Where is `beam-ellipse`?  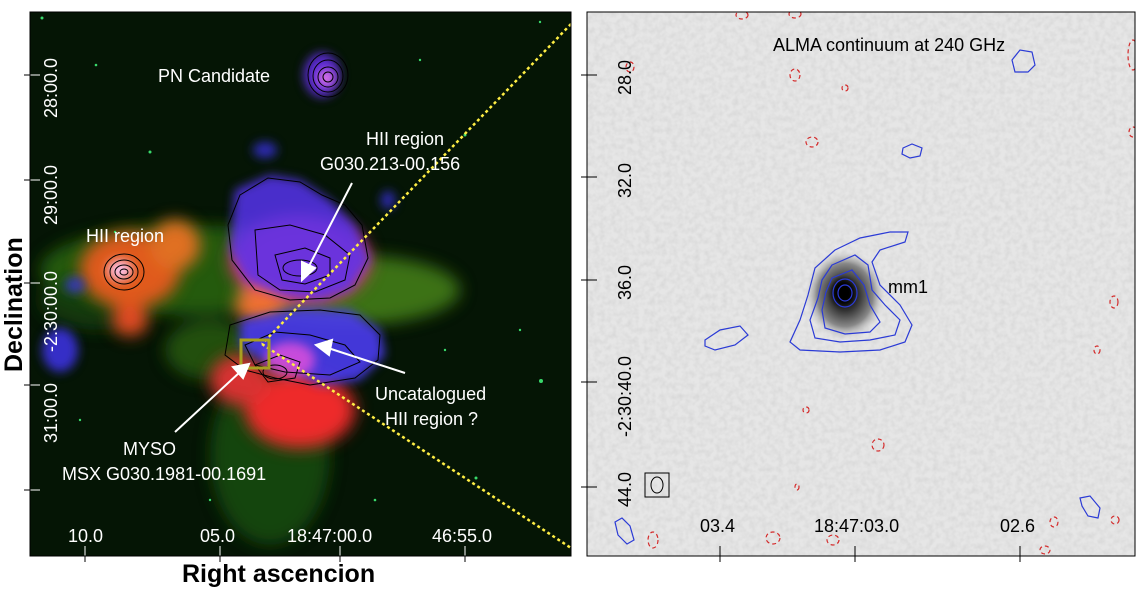
beam-ellipse is located at coordinates (657, 485).